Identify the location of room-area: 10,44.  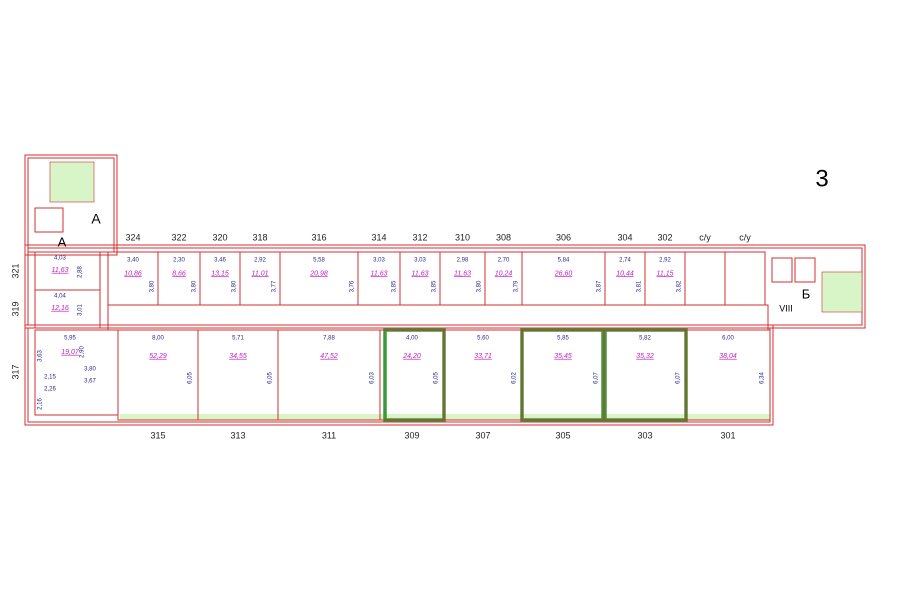
(625, 273).